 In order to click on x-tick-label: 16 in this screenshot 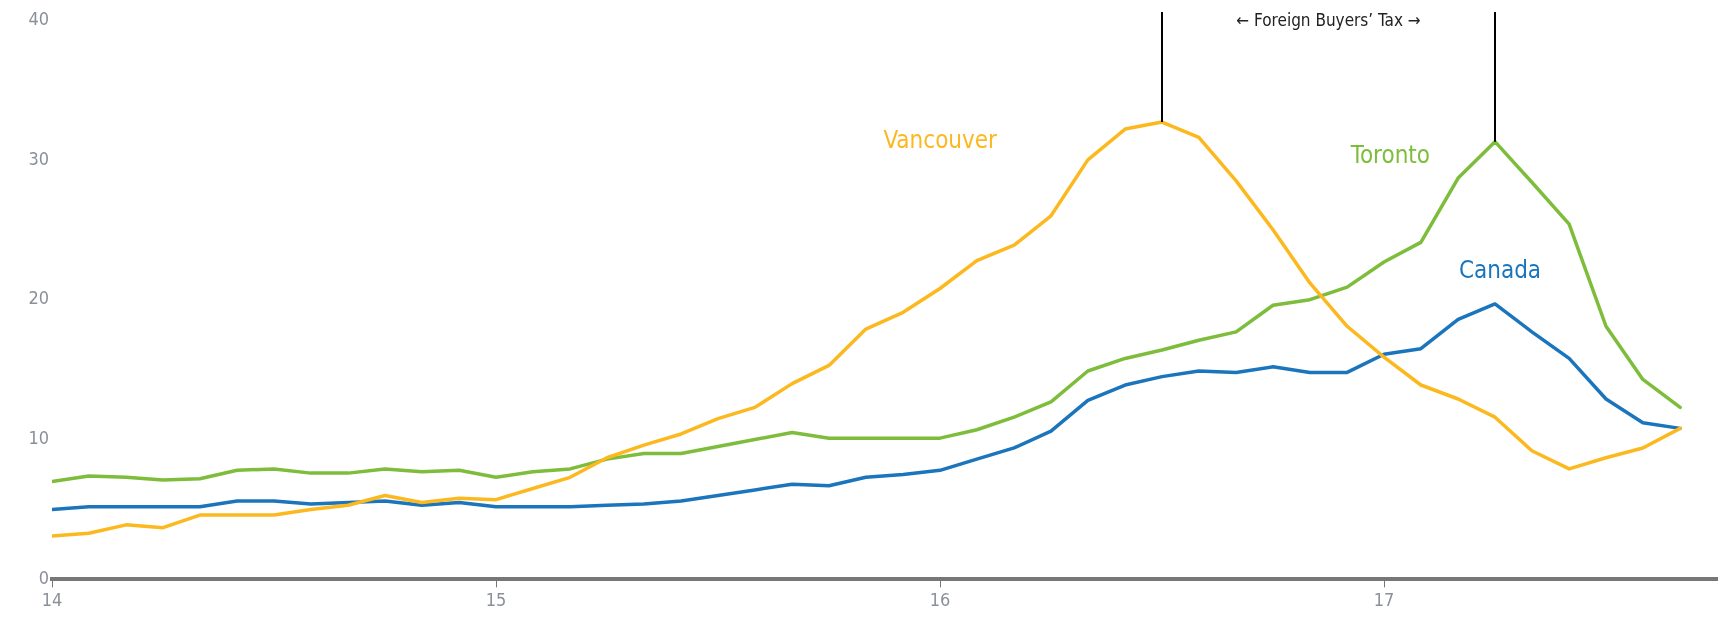, I will do `click(940, 599)`.